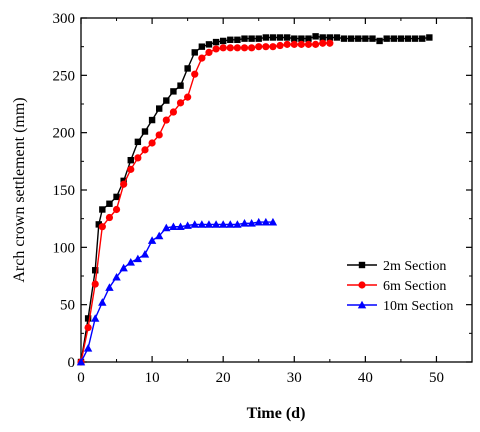  Describe the element at coordinates (64, 191) in the screenshot. I see `y-tick-label: 150` at that location.